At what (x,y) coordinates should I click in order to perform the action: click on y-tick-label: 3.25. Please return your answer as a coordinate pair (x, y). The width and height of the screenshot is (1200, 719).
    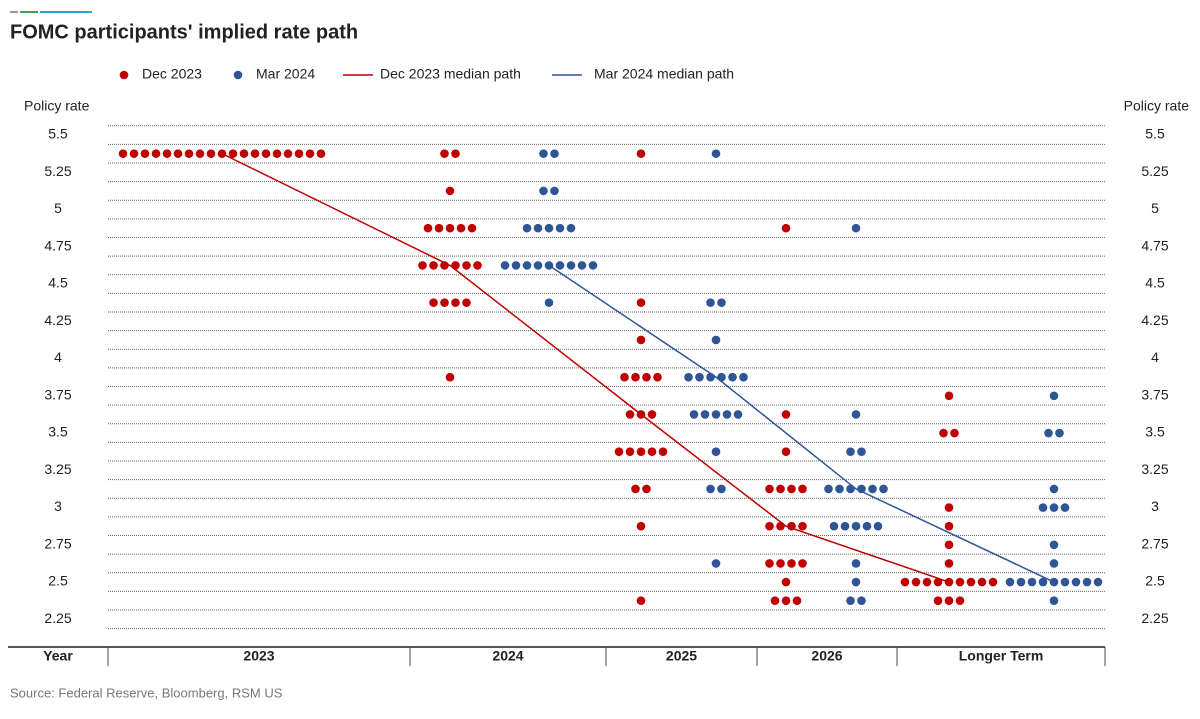
    Looking at the image, I should click on (57, 469).